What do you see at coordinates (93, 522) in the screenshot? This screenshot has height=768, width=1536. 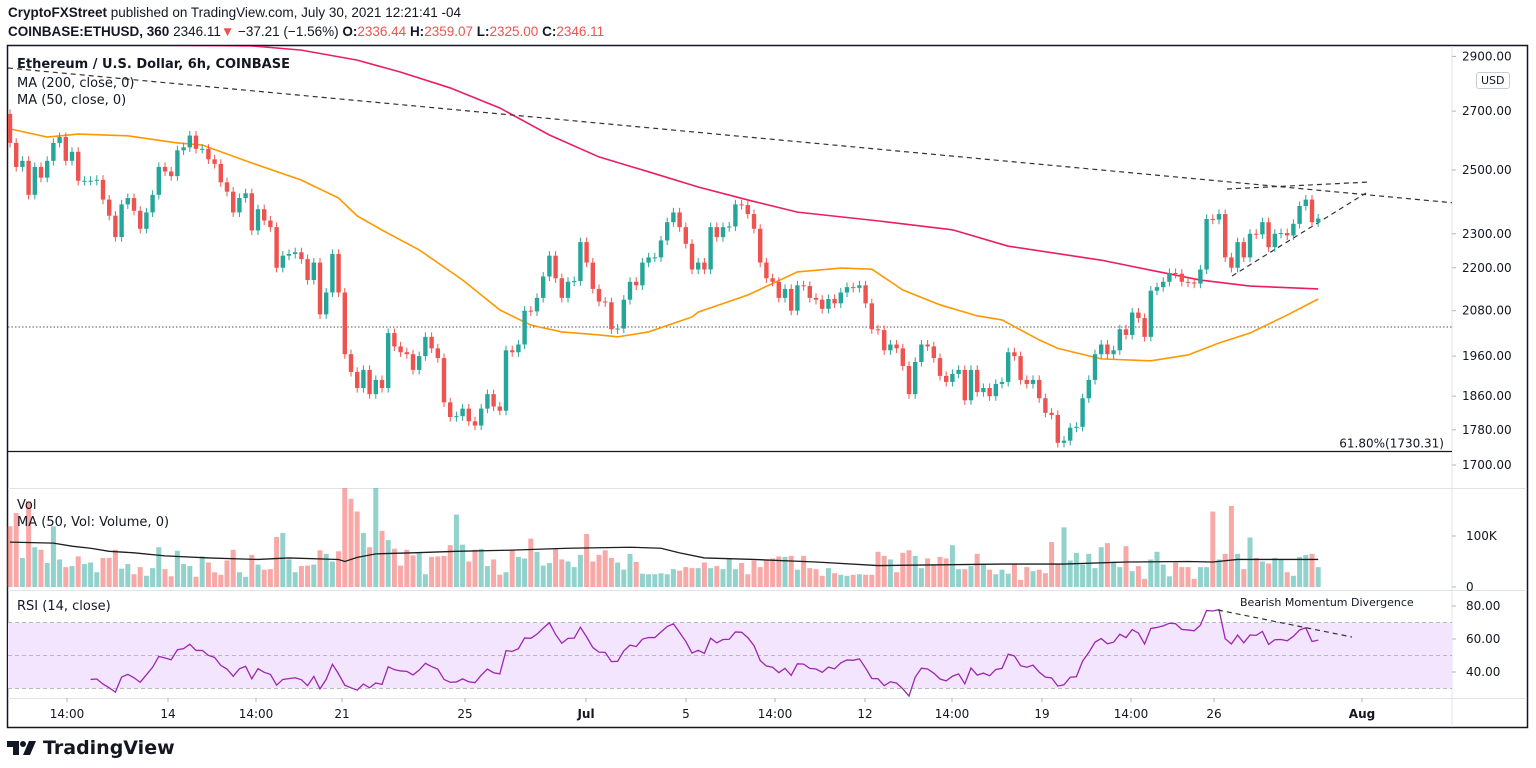 I see `legend-vol-ma: MA (50, Vol: Volume, 0)` at bounding box center [93, 522].